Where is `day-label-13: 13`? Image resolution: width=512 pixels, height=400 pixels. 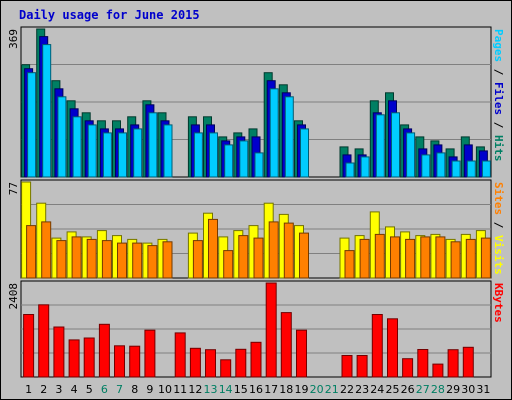
day-label-13: 13 is located at coordinates (211, 389).